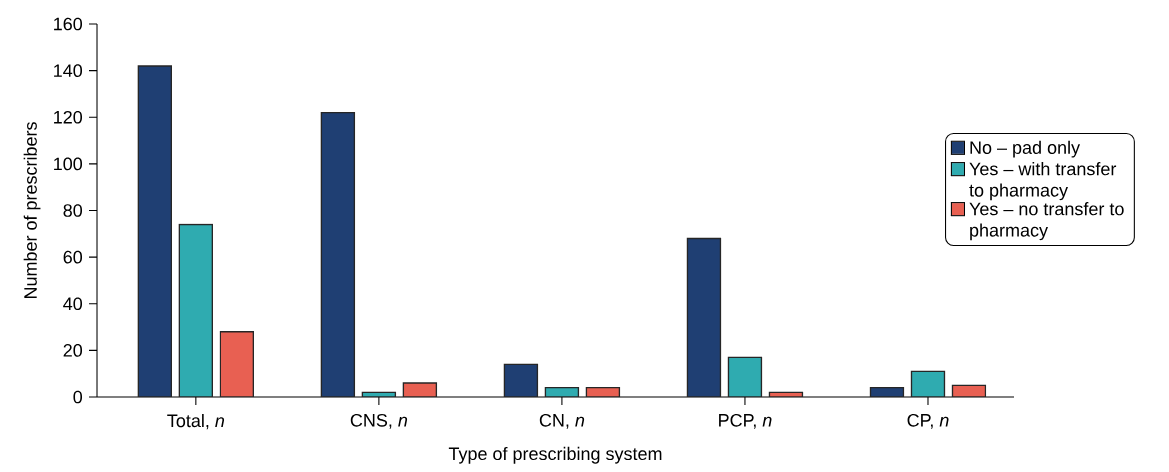 The height and width of the screenshot is (472, 1169). What do you see at coordinates (1043, 181) in the screenshot?
I see `legend-label: Yes – with transfer to pharmacy` at bounding box center [1043, 181].